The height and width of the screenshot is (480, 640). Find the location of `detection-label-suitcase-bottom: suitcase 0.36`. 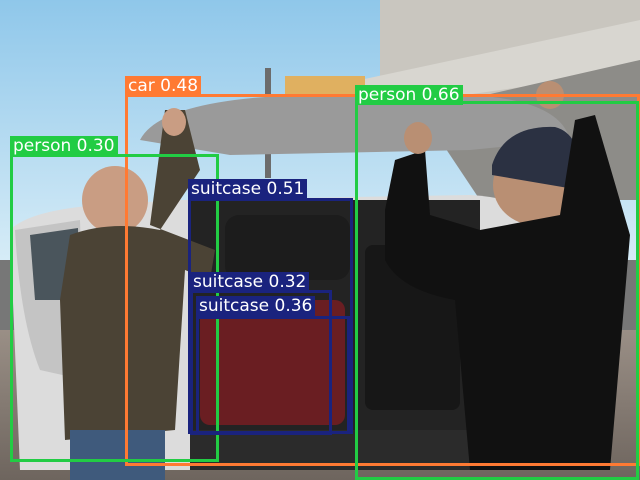

detection-label-suitcase-bottom: suitcase 0.36 is located at coordinates (256, 306).